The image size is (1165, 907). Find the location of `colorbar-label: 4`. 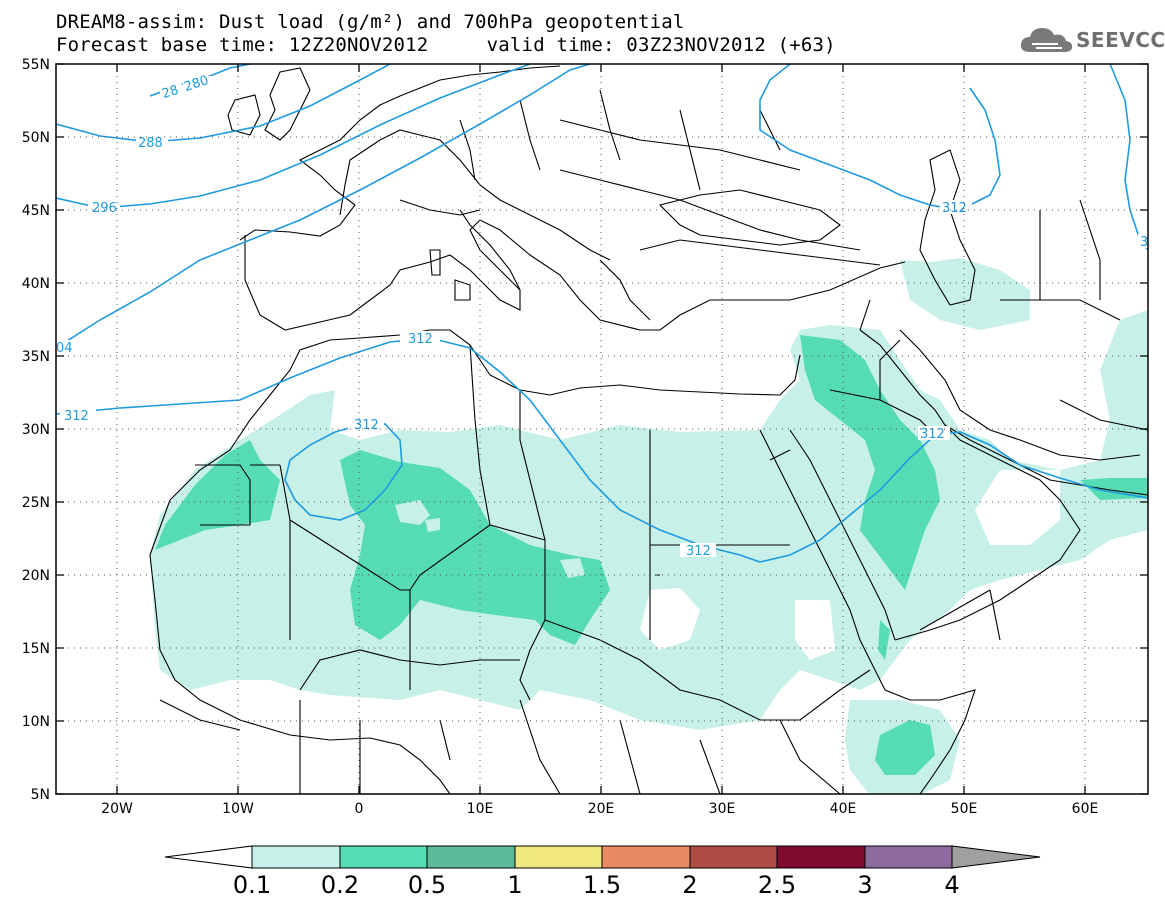

colorbar-label: 4 is located at coordinates (952, 885).